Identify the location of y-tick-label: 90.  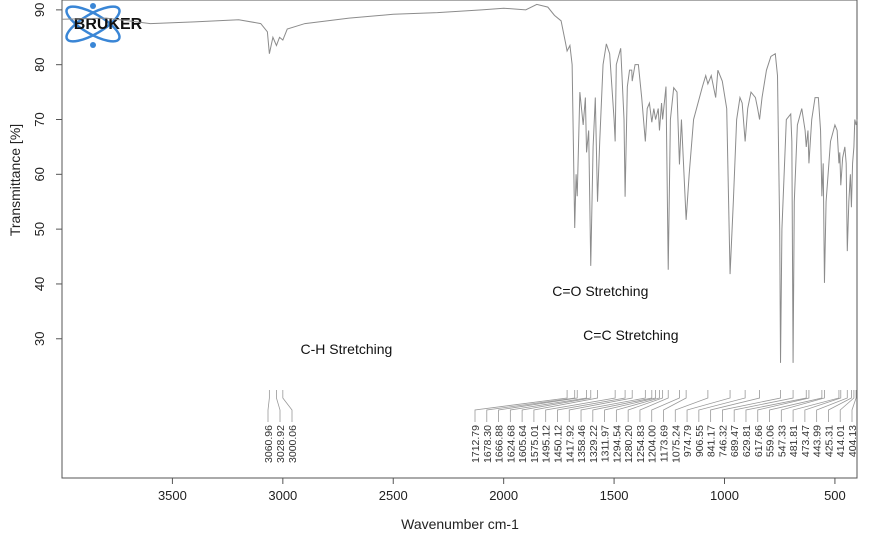
(39, 10).